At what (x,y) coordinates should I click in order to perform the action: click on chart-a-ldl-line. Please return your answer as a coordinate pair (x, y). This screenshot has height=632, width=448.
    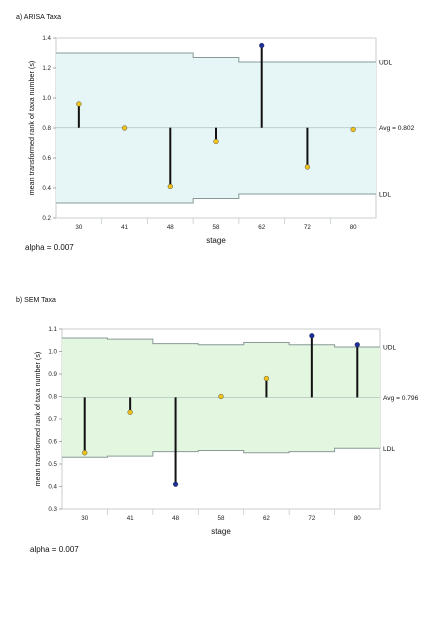
    Looking at the image, I should click on (216, 198).